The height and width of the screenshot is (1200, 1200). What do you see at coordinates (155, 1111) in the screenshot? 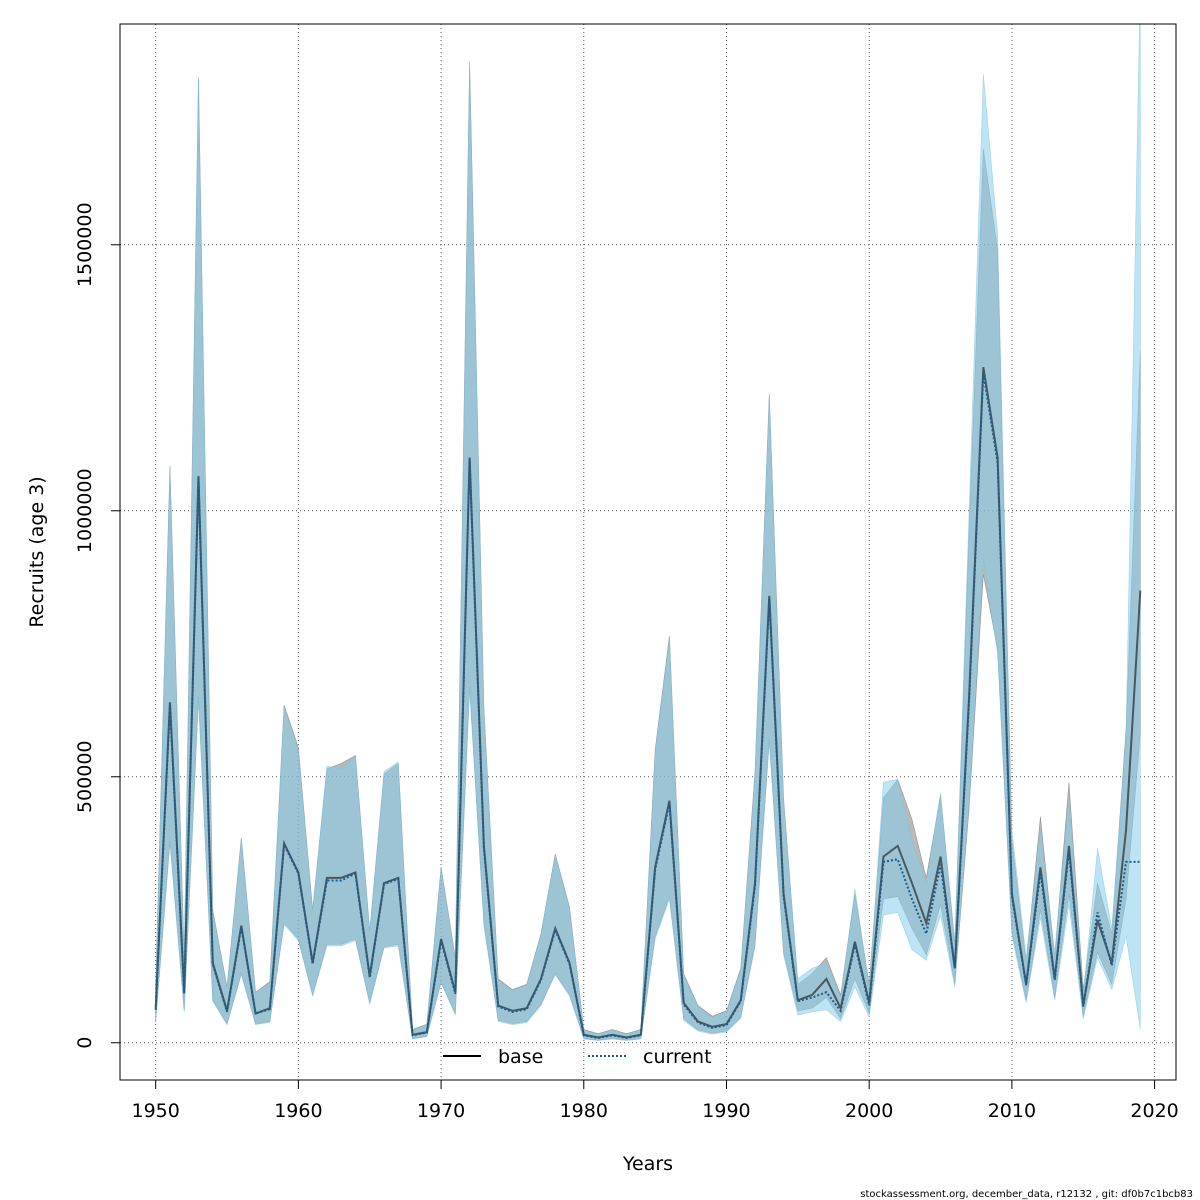
I see `x-tick-label: 1950` at bounding box center [155, 1111].